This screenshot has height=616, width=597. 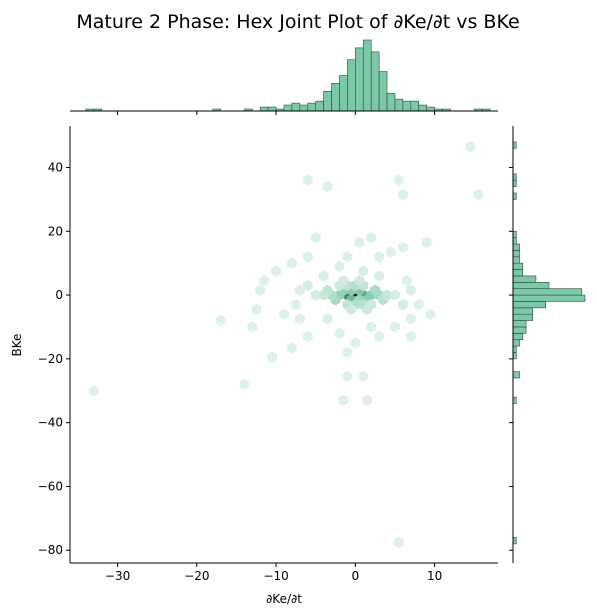 What do you see at coordinates (50, 423) in the screenshot?
I see `y-tick-label: −40` at bounding box center [50, 423].